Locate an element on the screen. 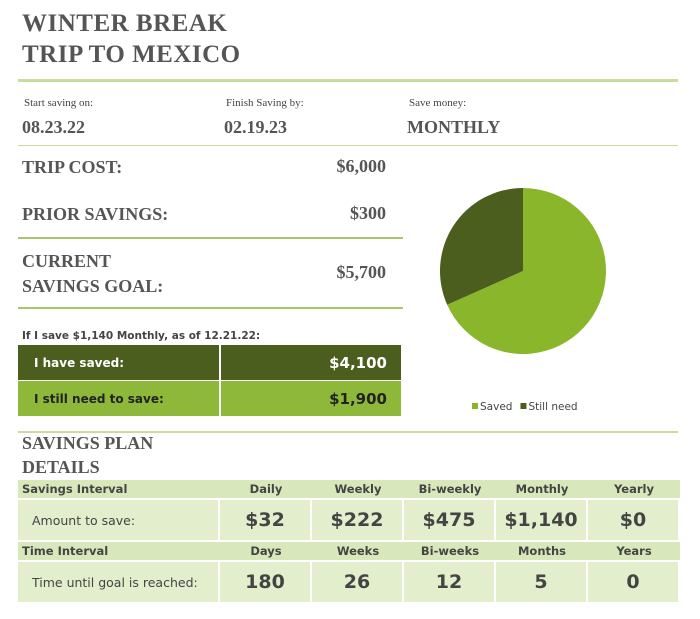 Image resolution: width=700 pixels, height=619 pixels. plan-header: Years is located at coordinates (634, 551).